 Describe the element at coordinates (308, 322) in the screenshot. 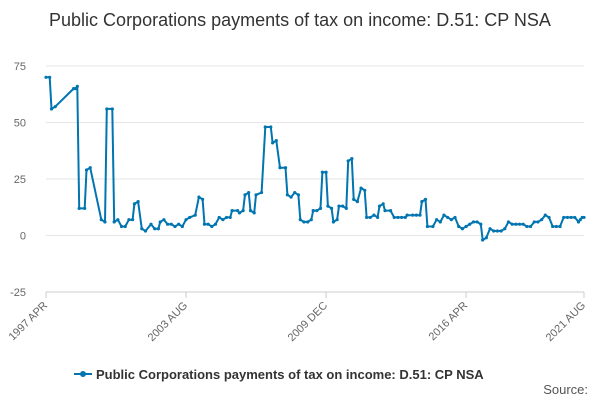

I see `x-tick-label: 2009 DEC` at that location.